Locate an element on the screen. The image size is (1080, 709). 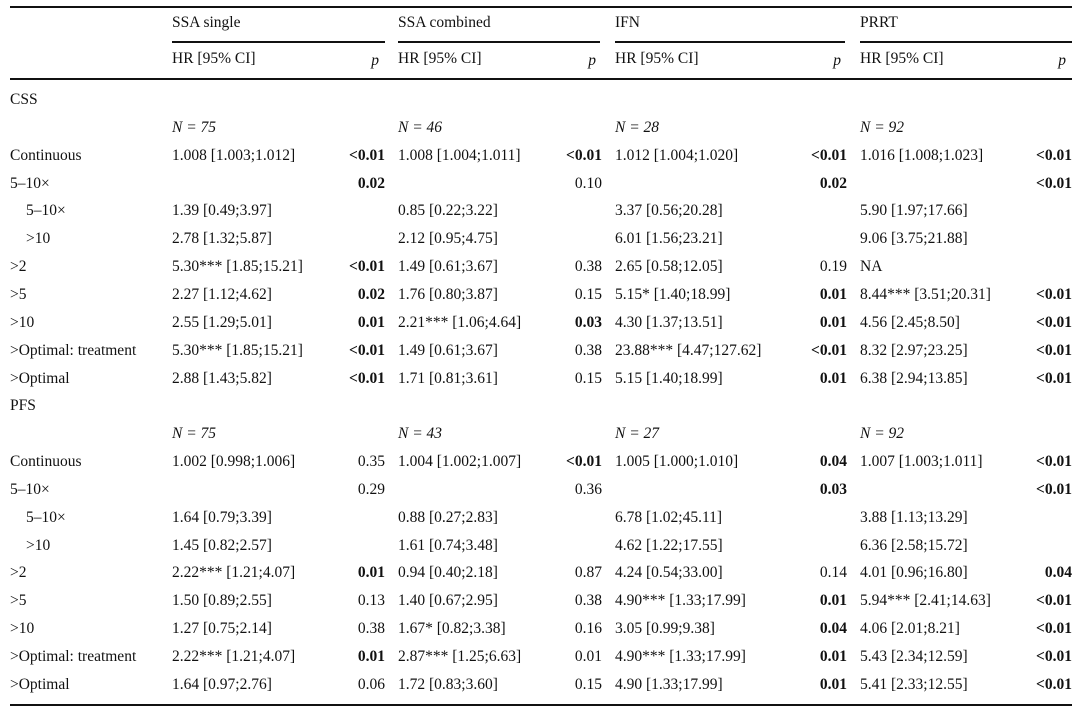
hr-value: 1.61 [0.74;3.48] is located at coordinates (448, 545).